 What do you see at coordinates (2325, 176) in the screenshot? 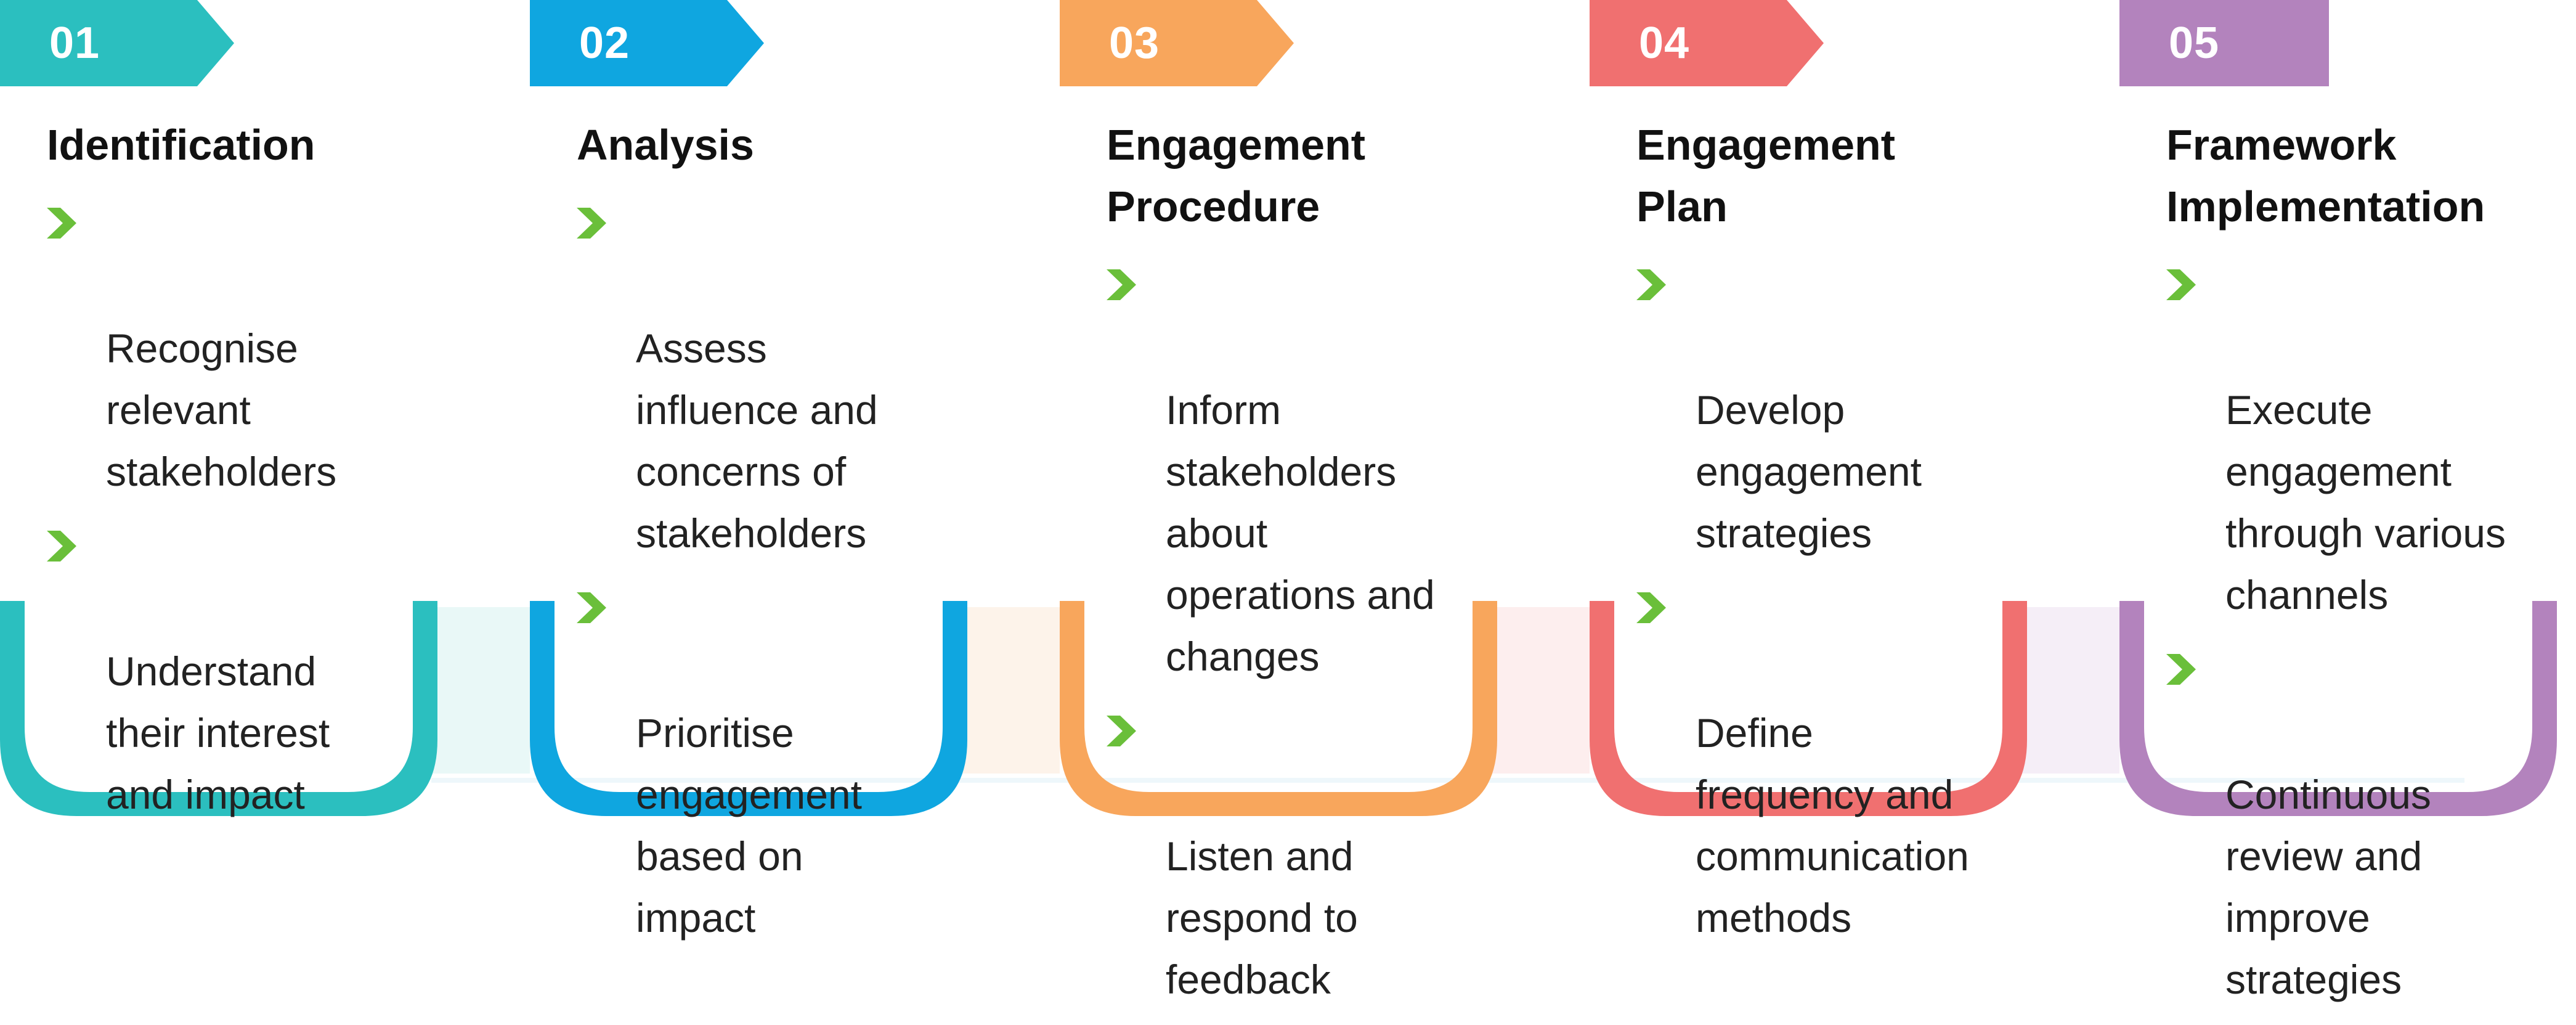
I see `step-5-title: Framework Implementation` at bounding box center [2325, 176].